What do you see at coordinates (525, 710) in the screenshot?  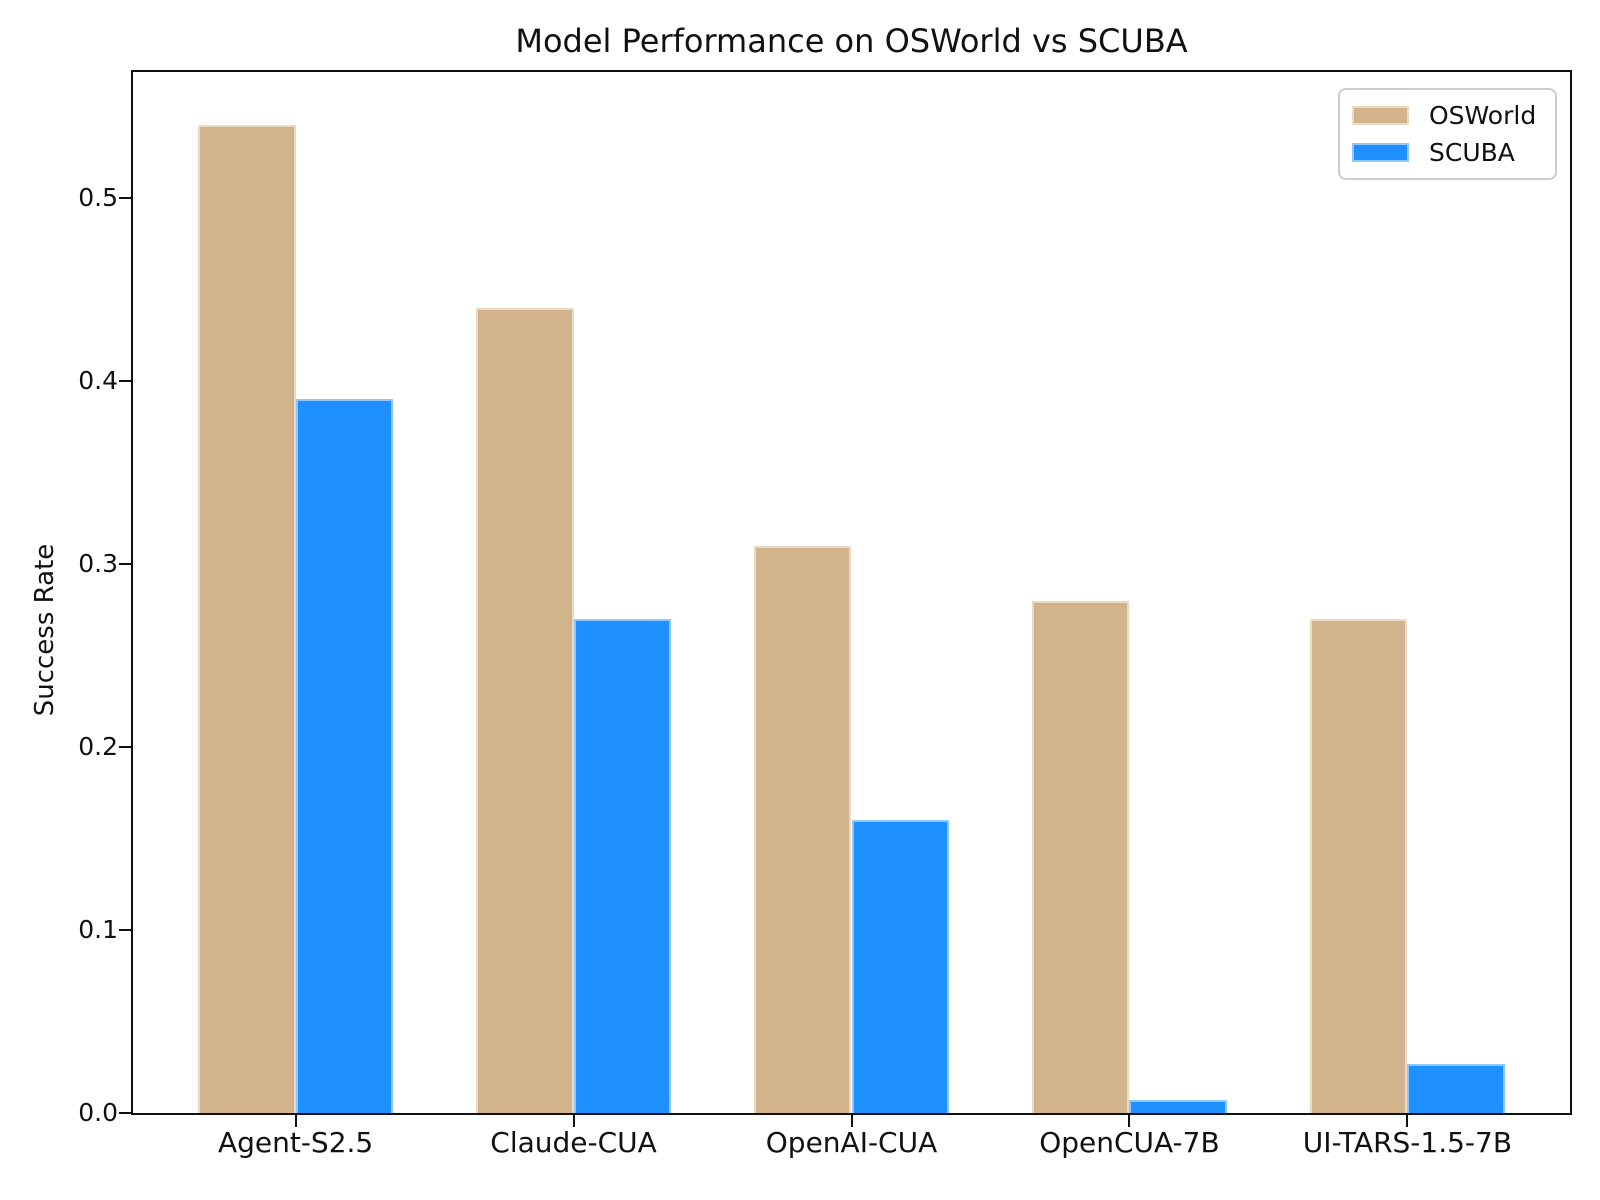 I see `bar-osworld-claude-cua` at bounding box center [525, 710].